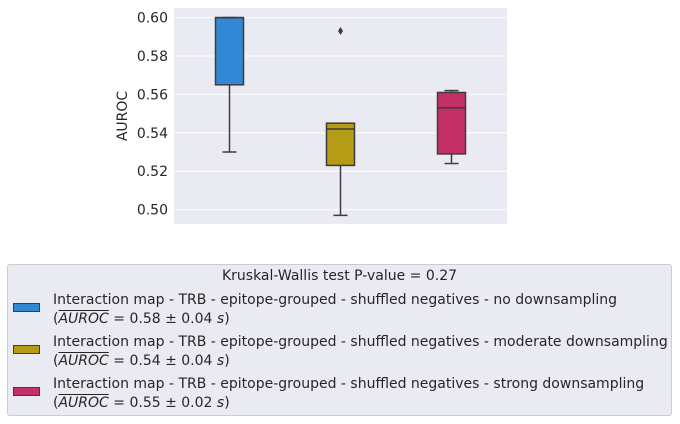  What do you see at coordinates (339, 276) in the screenshot?
I see `legend-title: Kruskal-Wallis test P-value = 0.27` at bounding box center [339, 276].